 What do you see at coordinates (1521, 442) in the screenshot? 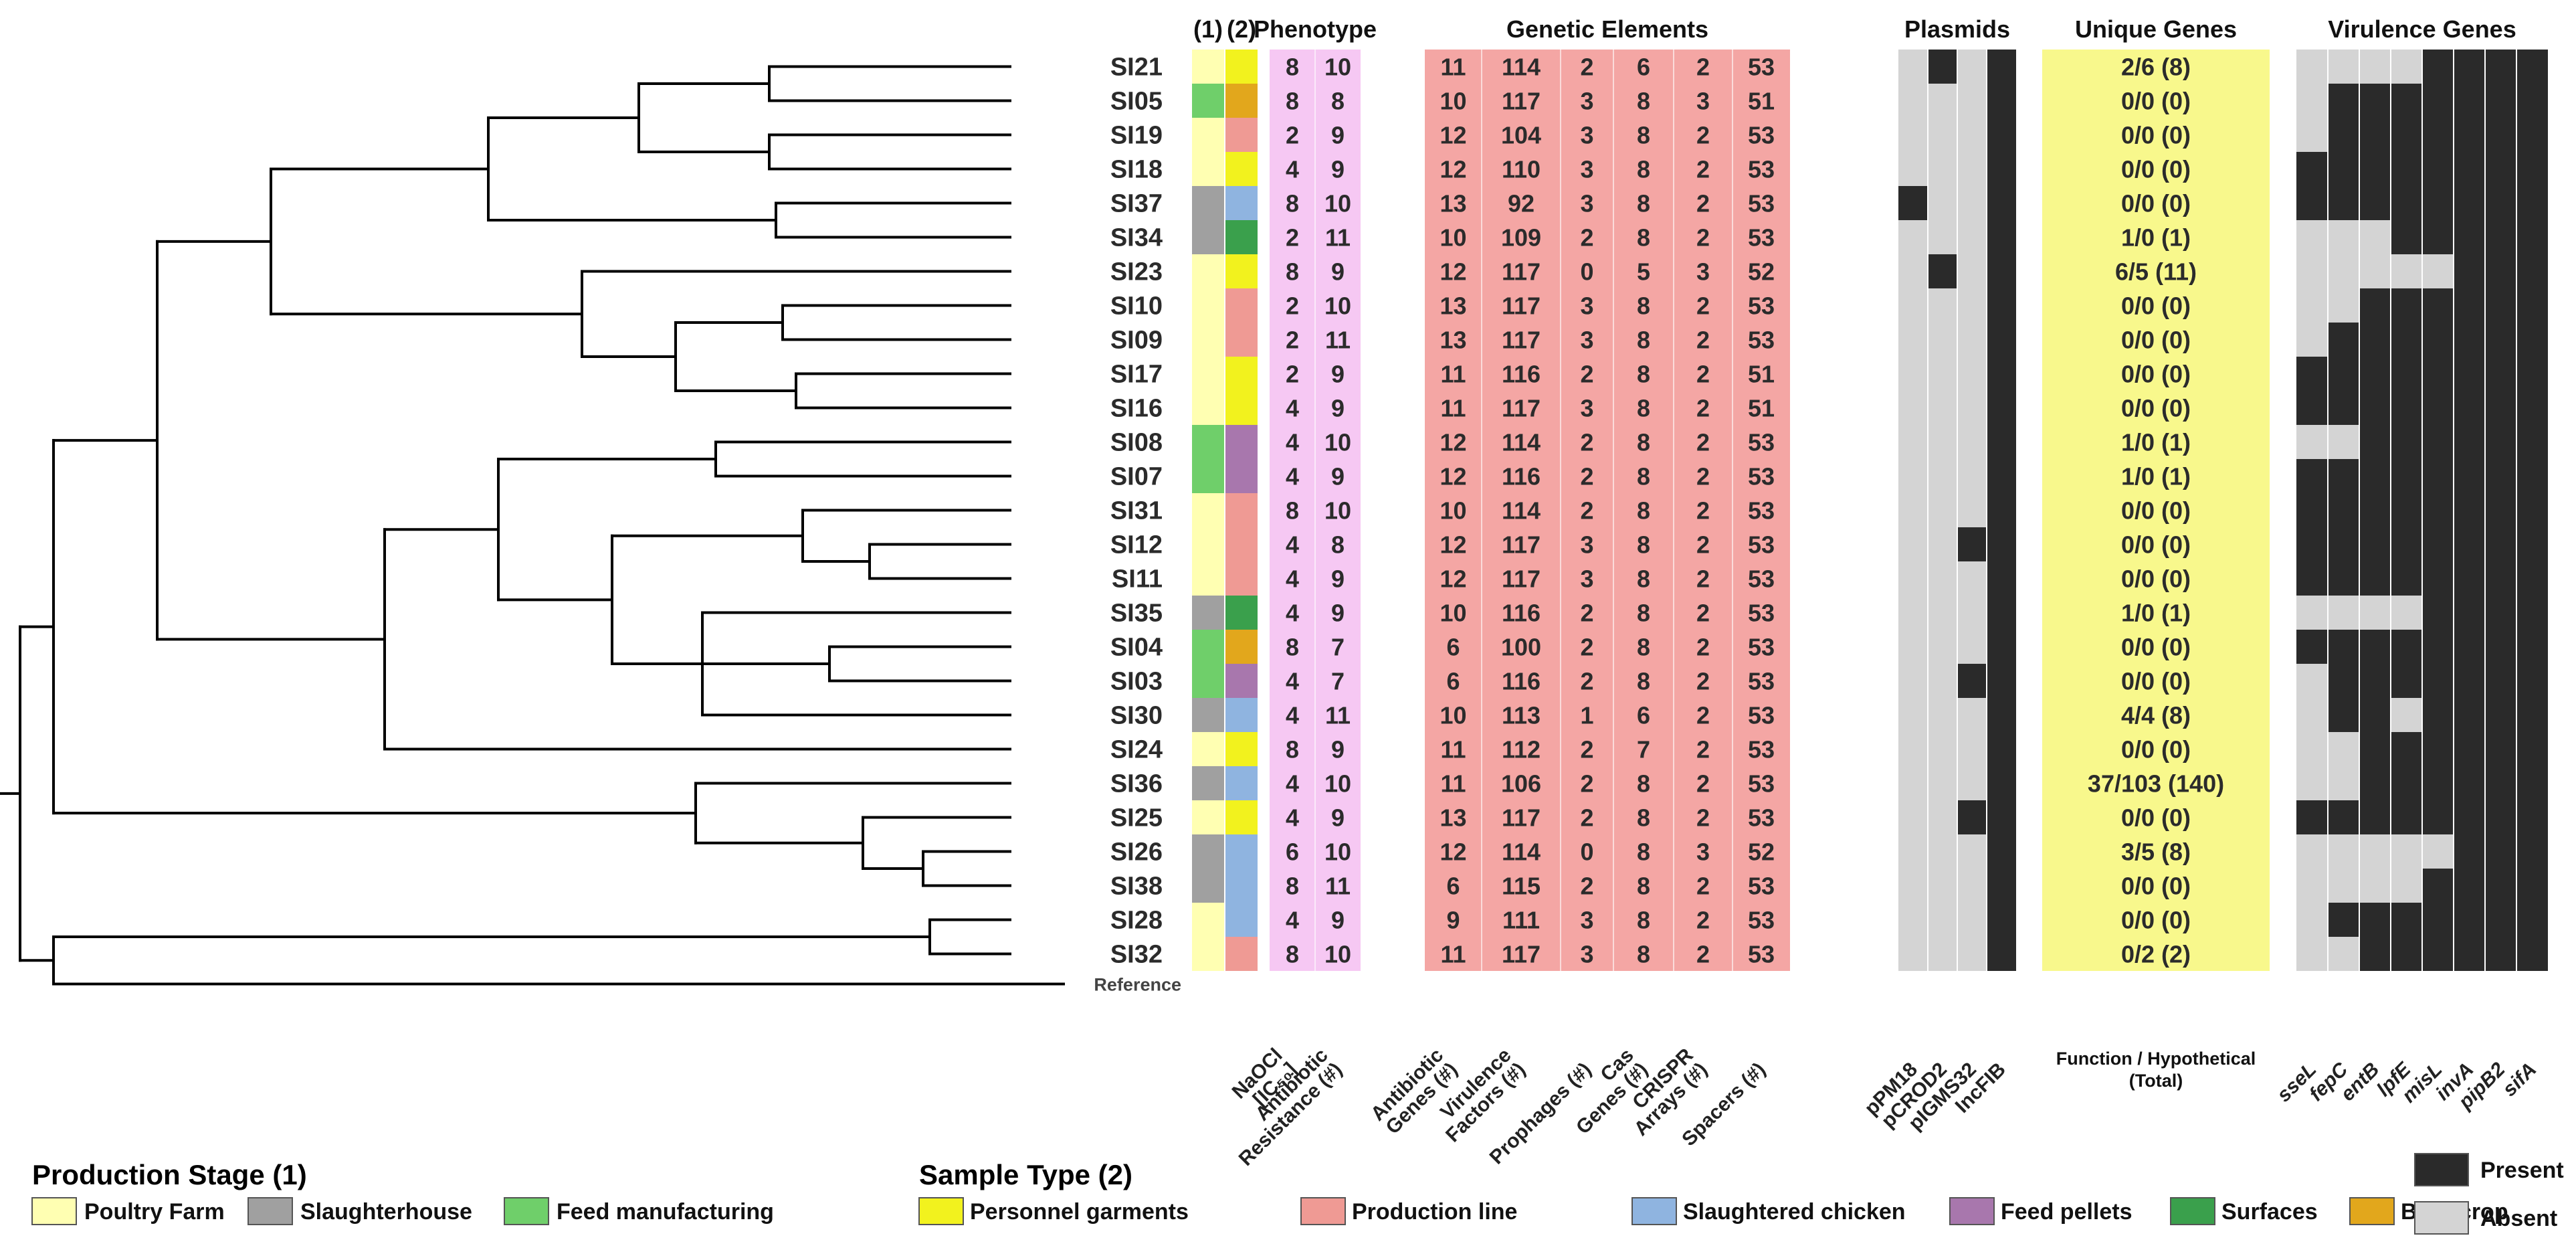
I see `genetic-value: 114` at bounding box center [1521, 442].